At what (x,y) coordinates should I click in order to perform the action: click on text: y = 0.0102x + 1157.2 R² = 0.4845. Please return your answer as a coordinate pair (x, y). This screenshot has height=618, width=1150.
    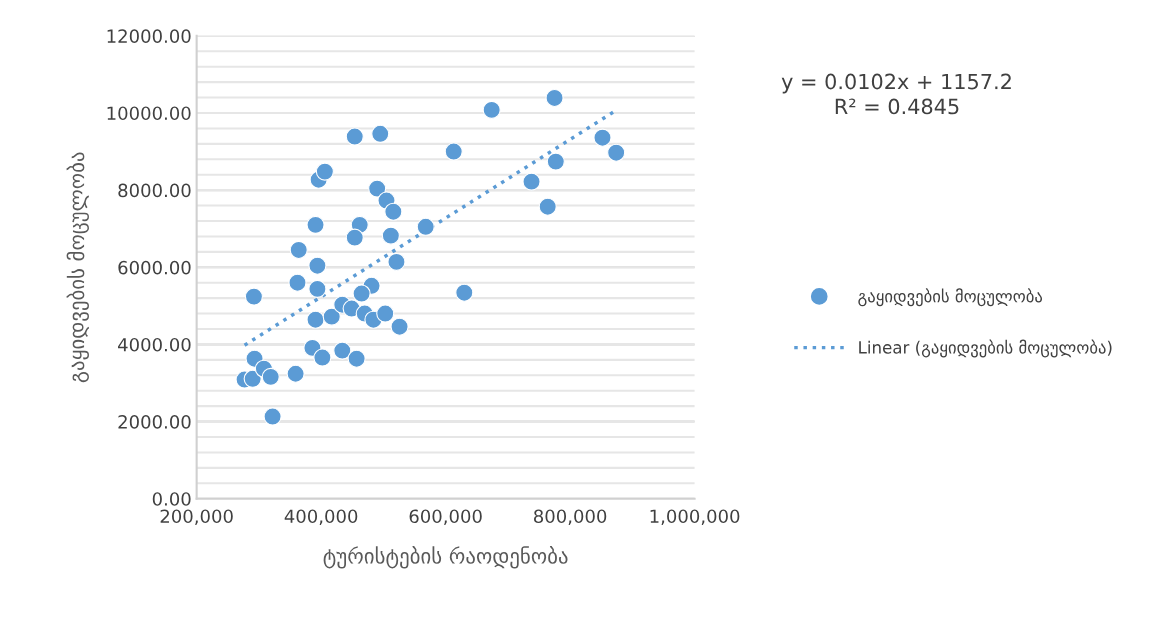
    Looking at the image, I should click on (896, 94).